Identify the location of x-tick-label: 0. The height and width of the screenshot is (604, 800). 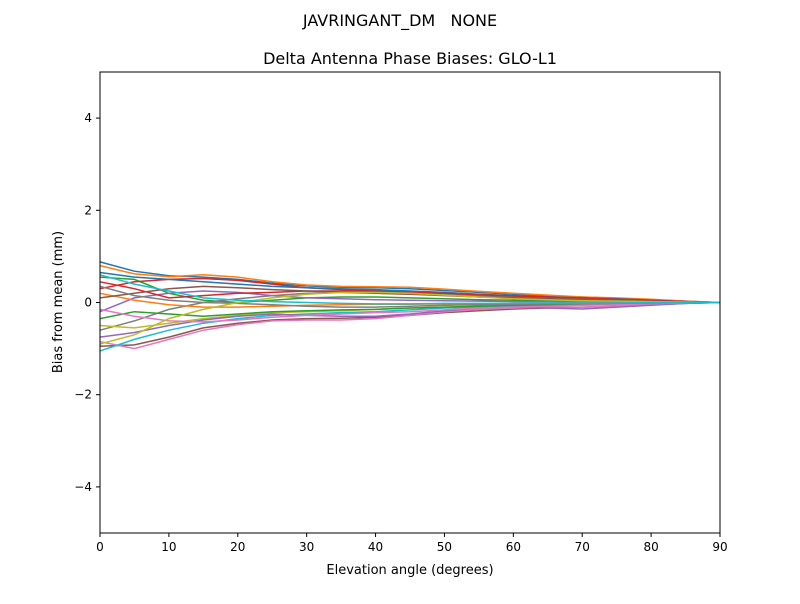
(100, 547).